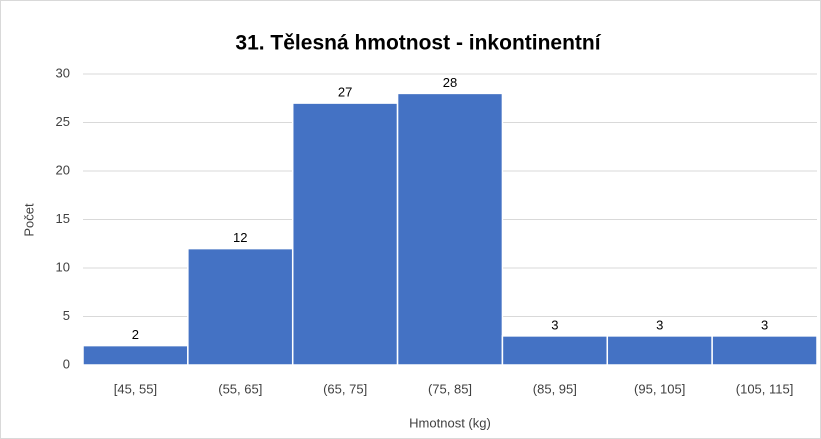 This screenshot has height=439, width=821. I want to click on y-tick-label: 20, so click(63, 169).